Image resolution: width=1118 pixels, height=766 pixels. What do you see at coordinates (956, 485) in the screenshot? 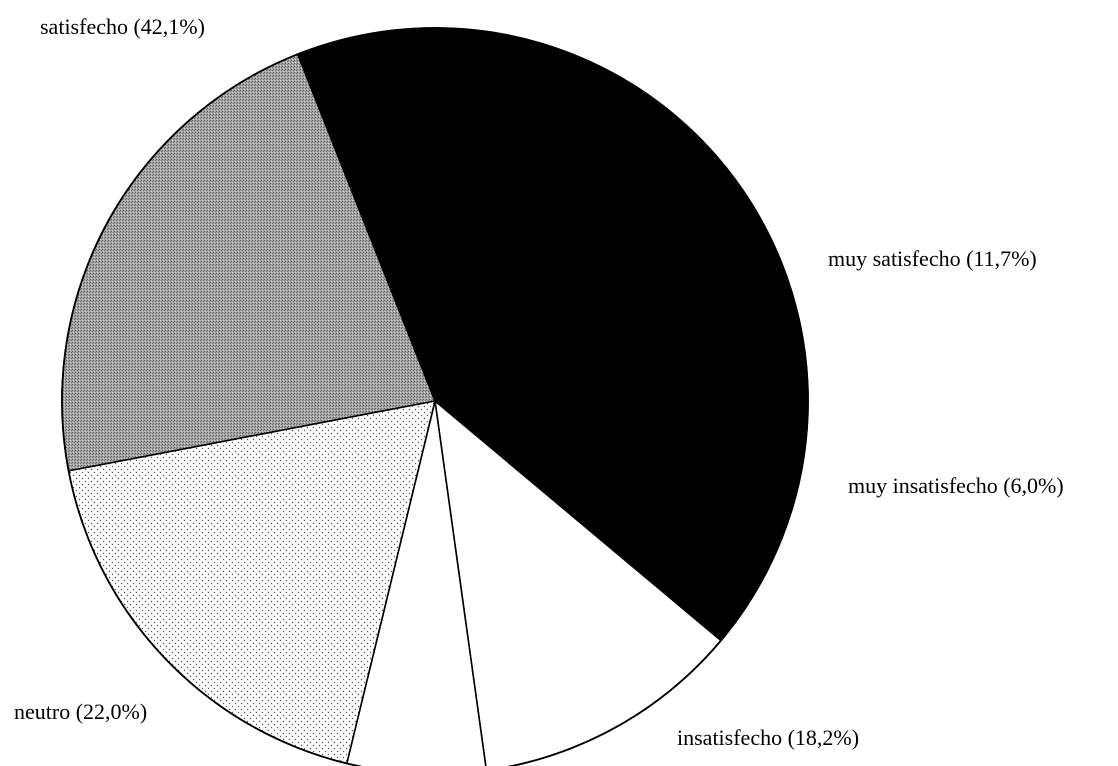
I see `label-muy-insatisfecho: muy insatisfecho (6,0%)` at bounding box center [956, 485].